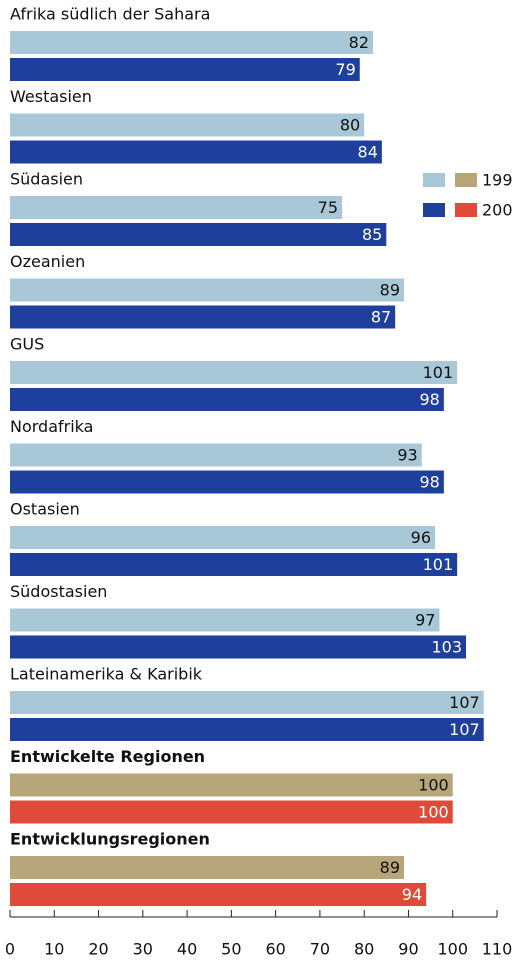 The width and height of the screenshot is (513, 963). What do you see at coordinates (231, 949) in the screenshot?
I see `x-tick-label: 50` at bounding box center [231, 949].